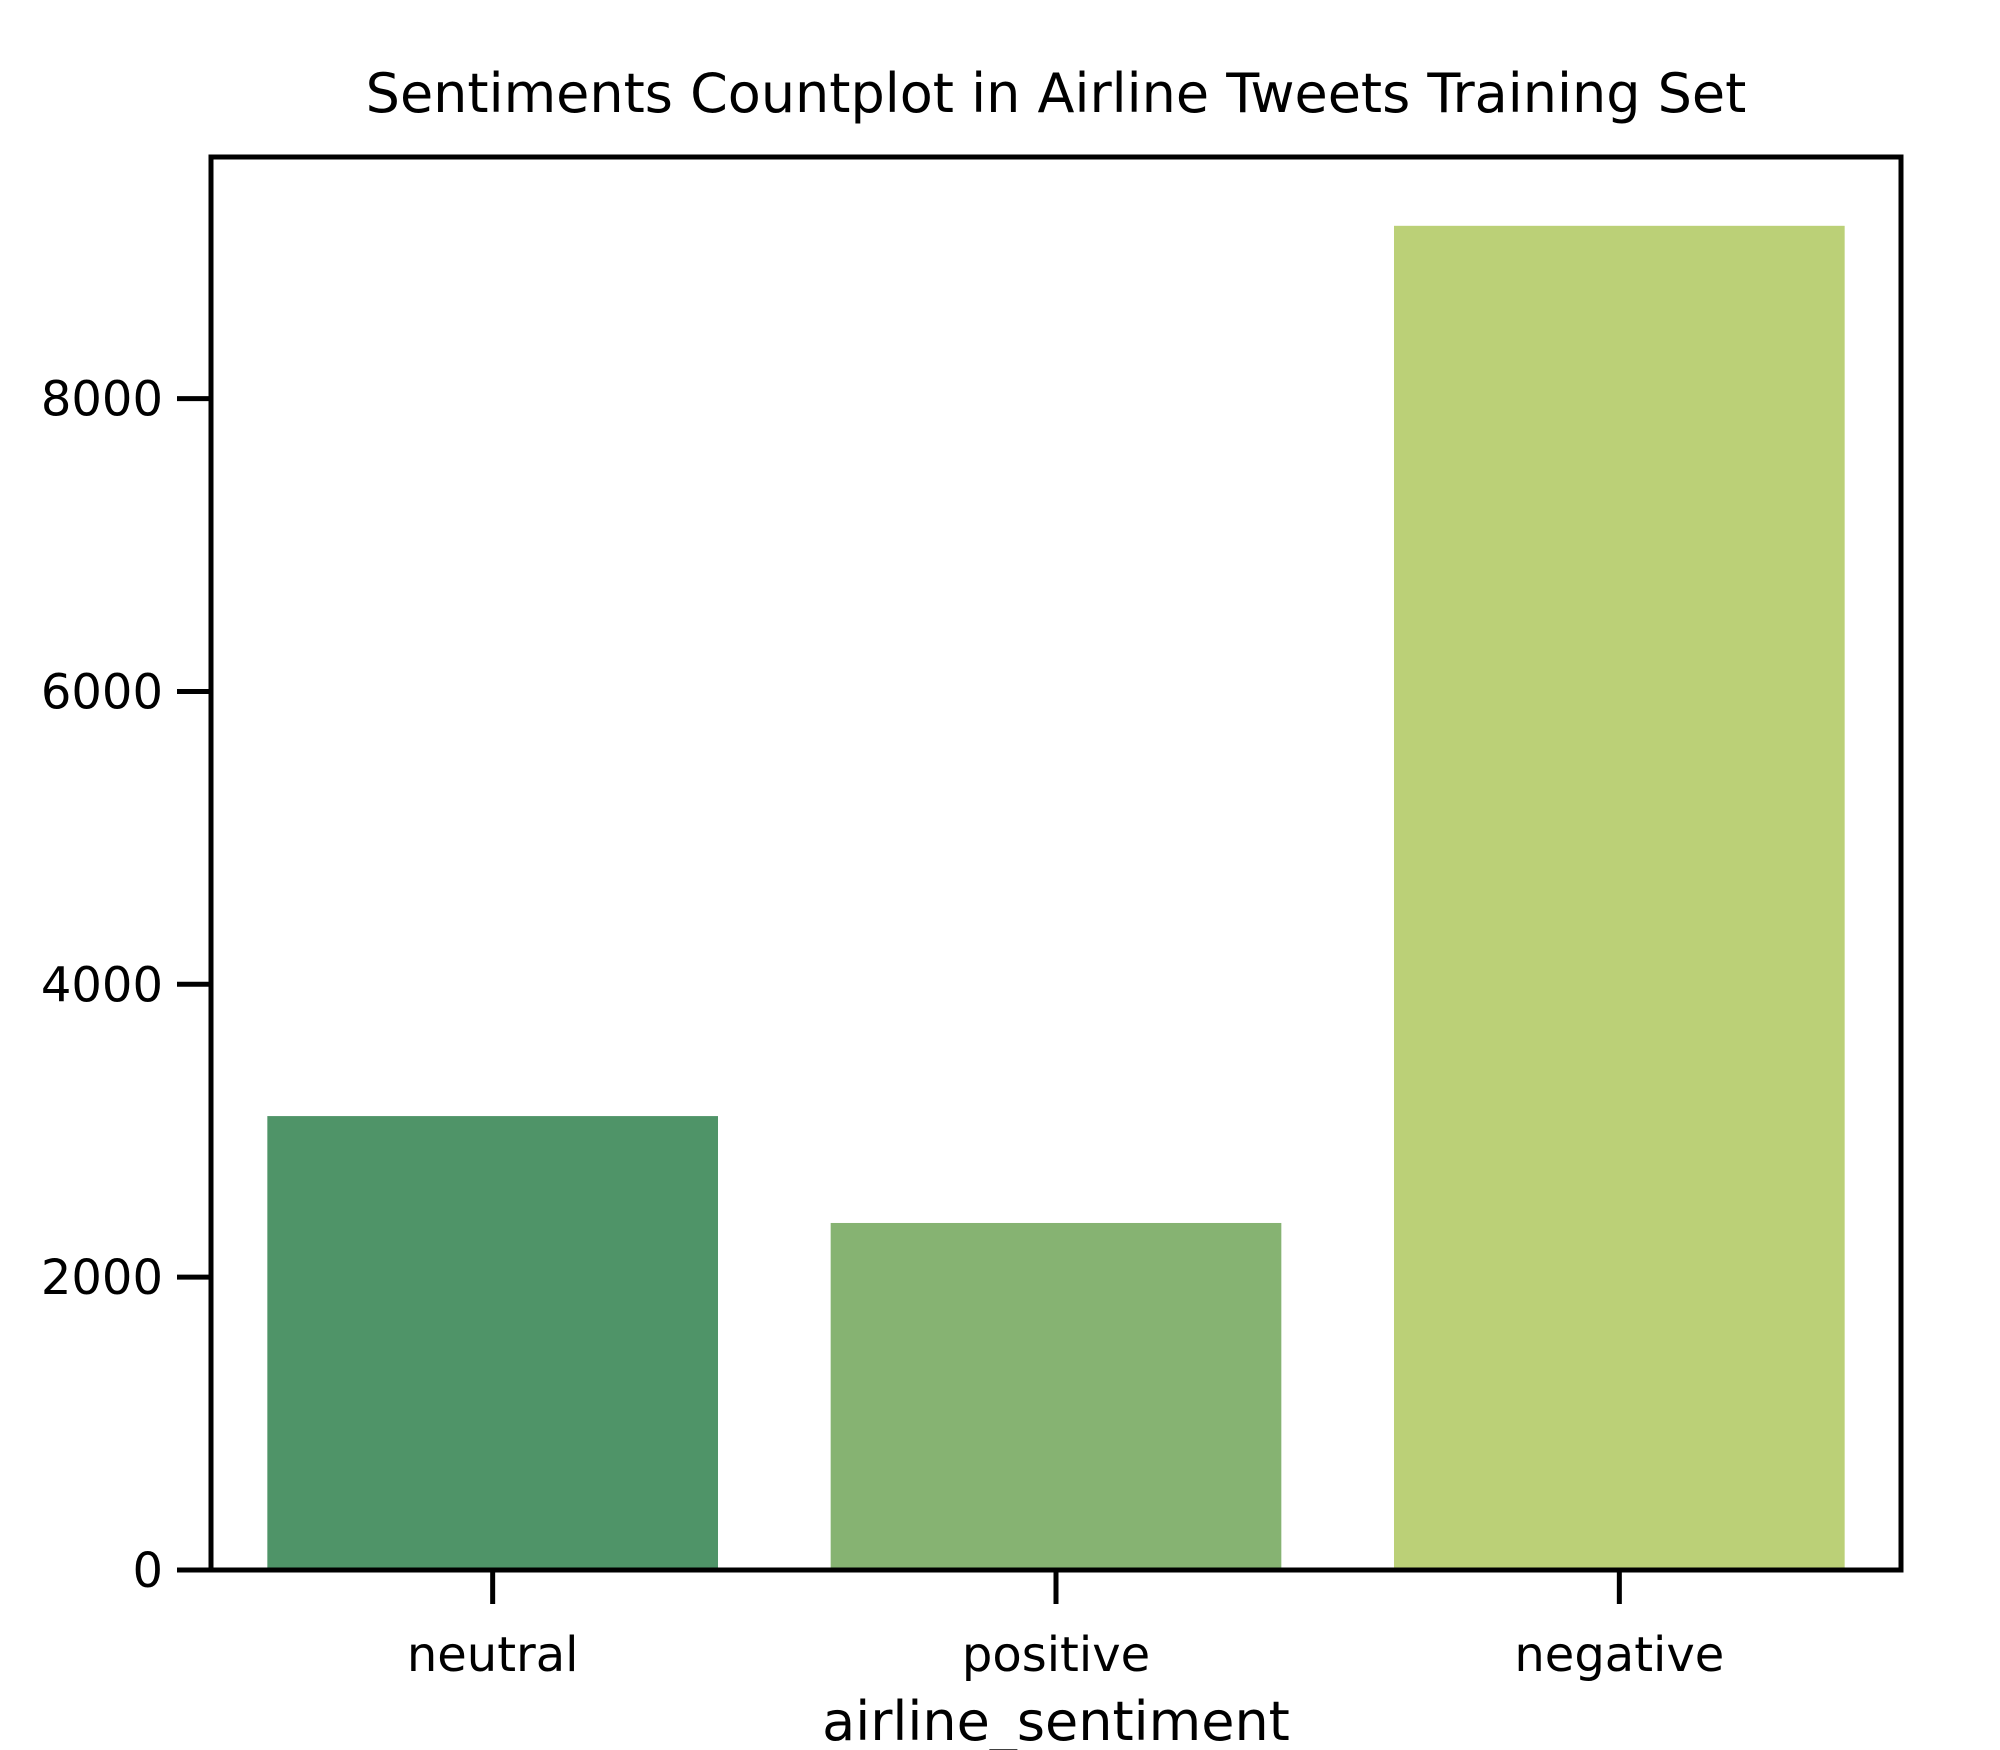 The image size is (2000, 1750). What do you see at coordinates (102, 692) in the screenshot?
I see `y-tick-label-6000: 6000` at bounding box center [102, 692].